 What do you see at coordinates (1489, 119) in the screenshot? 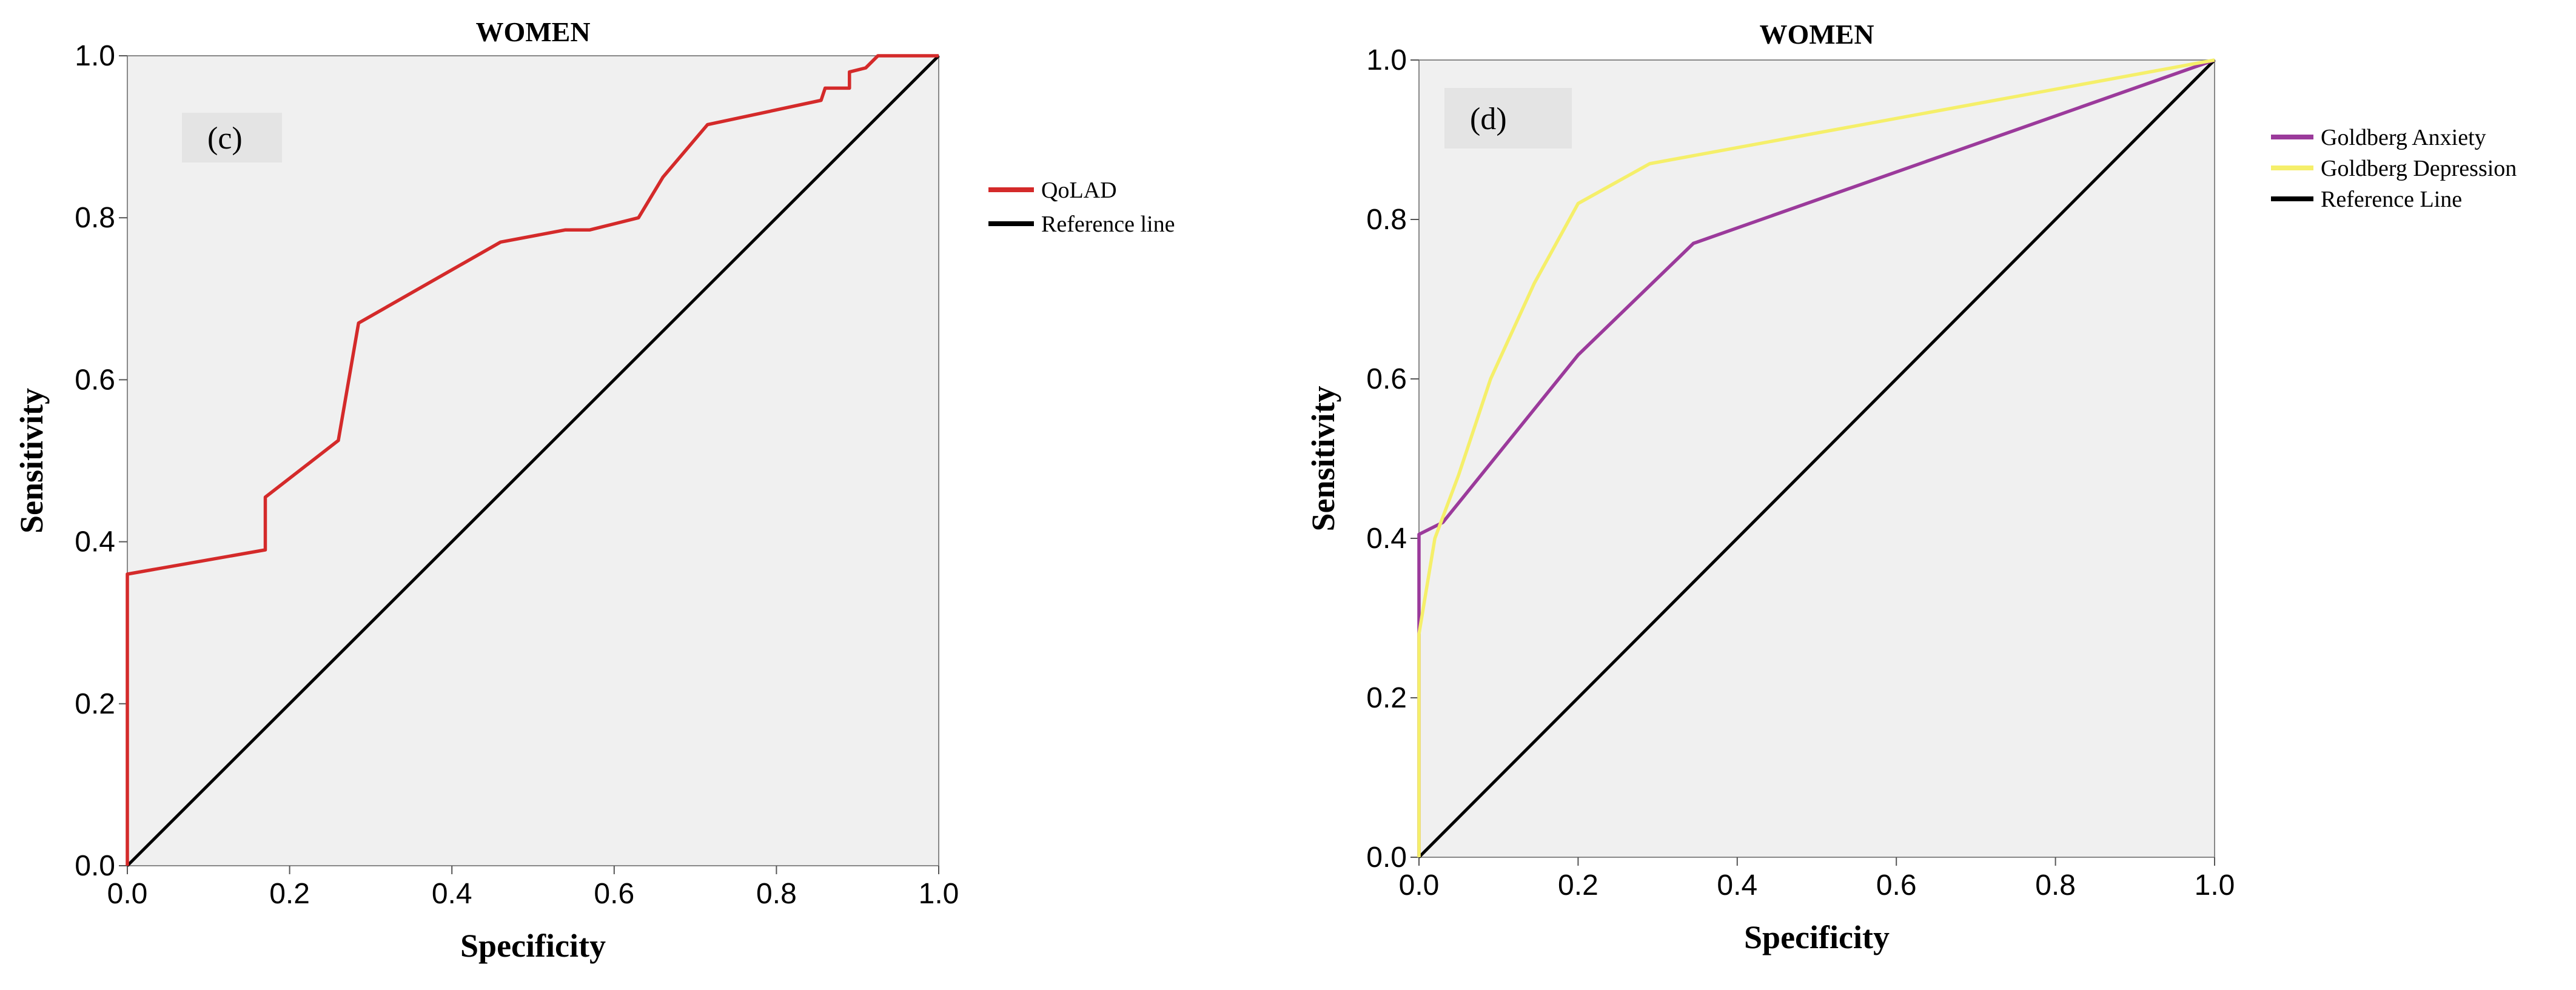
I see `panel-label: (d)` at bounding box center [1489, 119].